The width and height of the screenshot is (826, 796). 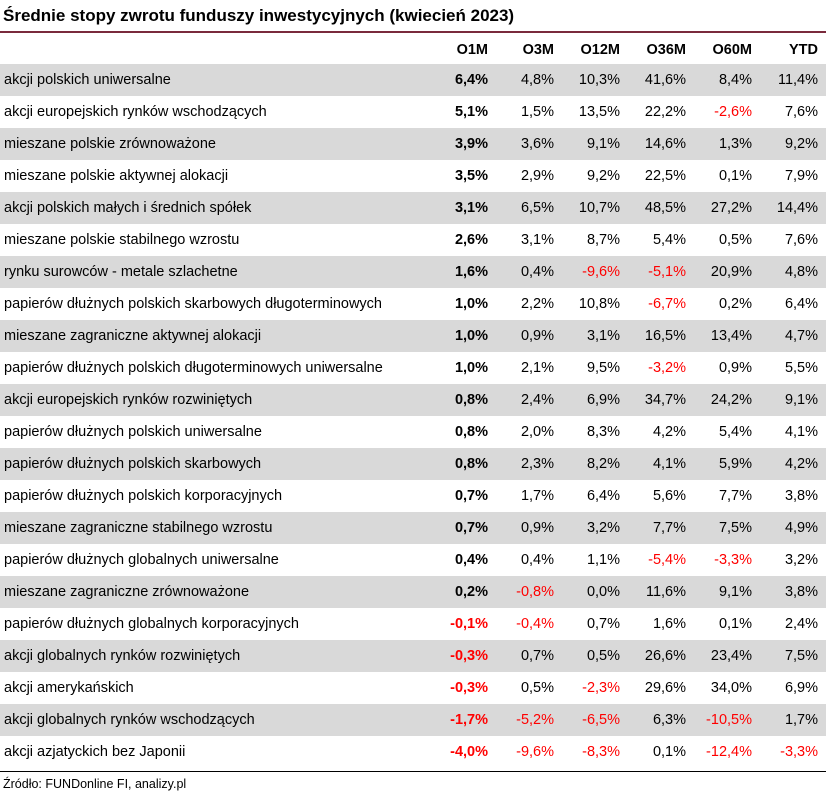 I want to click on return-cell-o3m: -0,8%, so click(x=529, y=592).